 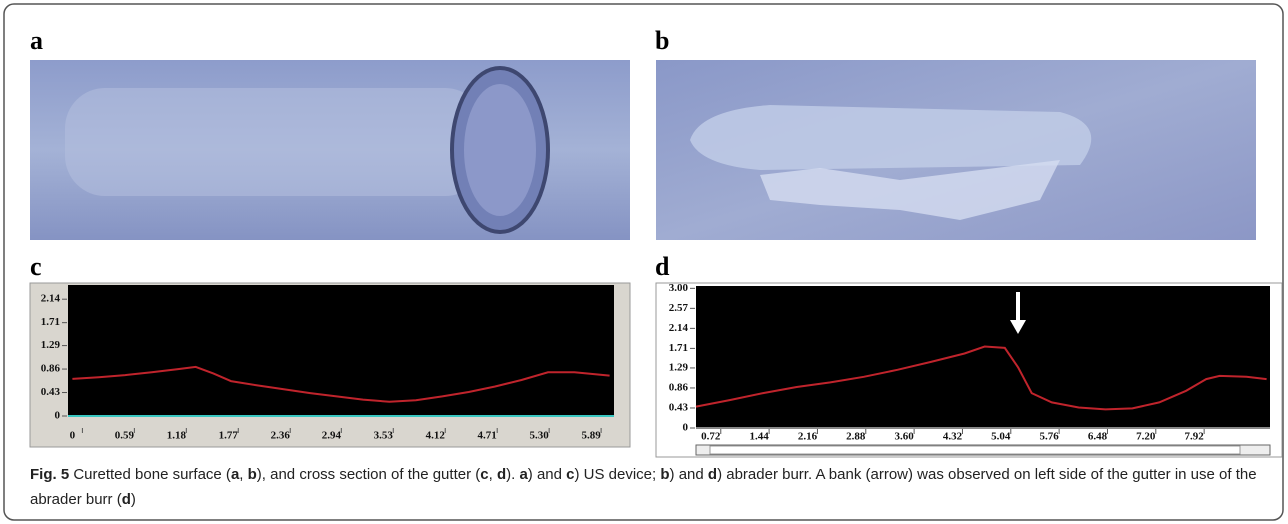 What do you see at coordinates (1018, 313) in the screenshot?
I see `arrow` at bounding box center [1018, 313].